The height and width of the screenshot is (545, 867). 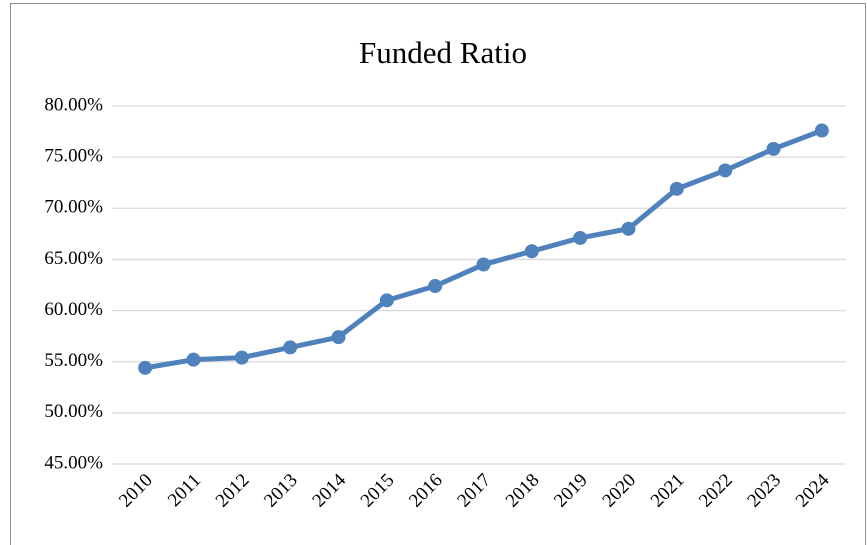 What do you see at coordinates (73, 462) in the screenshot?
I see `y-tick-label: 45.00%` at bounding box center [73, 462].